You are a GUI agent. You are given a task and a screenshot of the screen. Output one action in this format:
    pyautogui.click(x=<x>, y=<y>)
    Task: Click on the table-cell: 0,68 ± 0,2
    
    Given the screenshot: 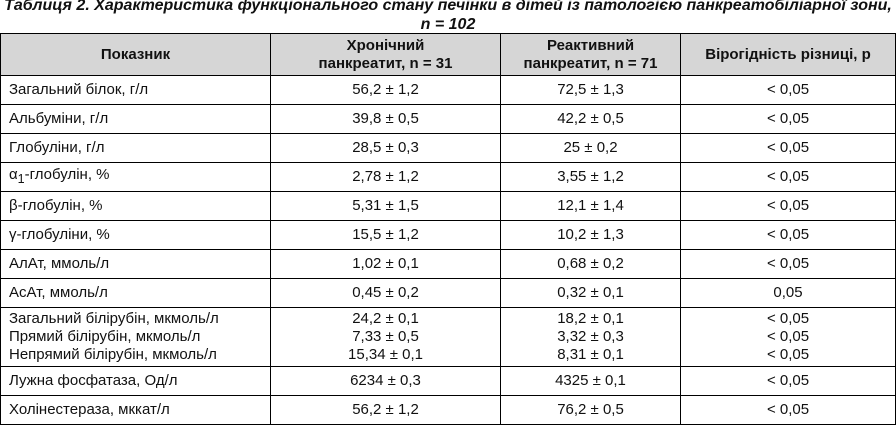 What is the action you would take?
    pyautogui.click(x=590, y=264)
    